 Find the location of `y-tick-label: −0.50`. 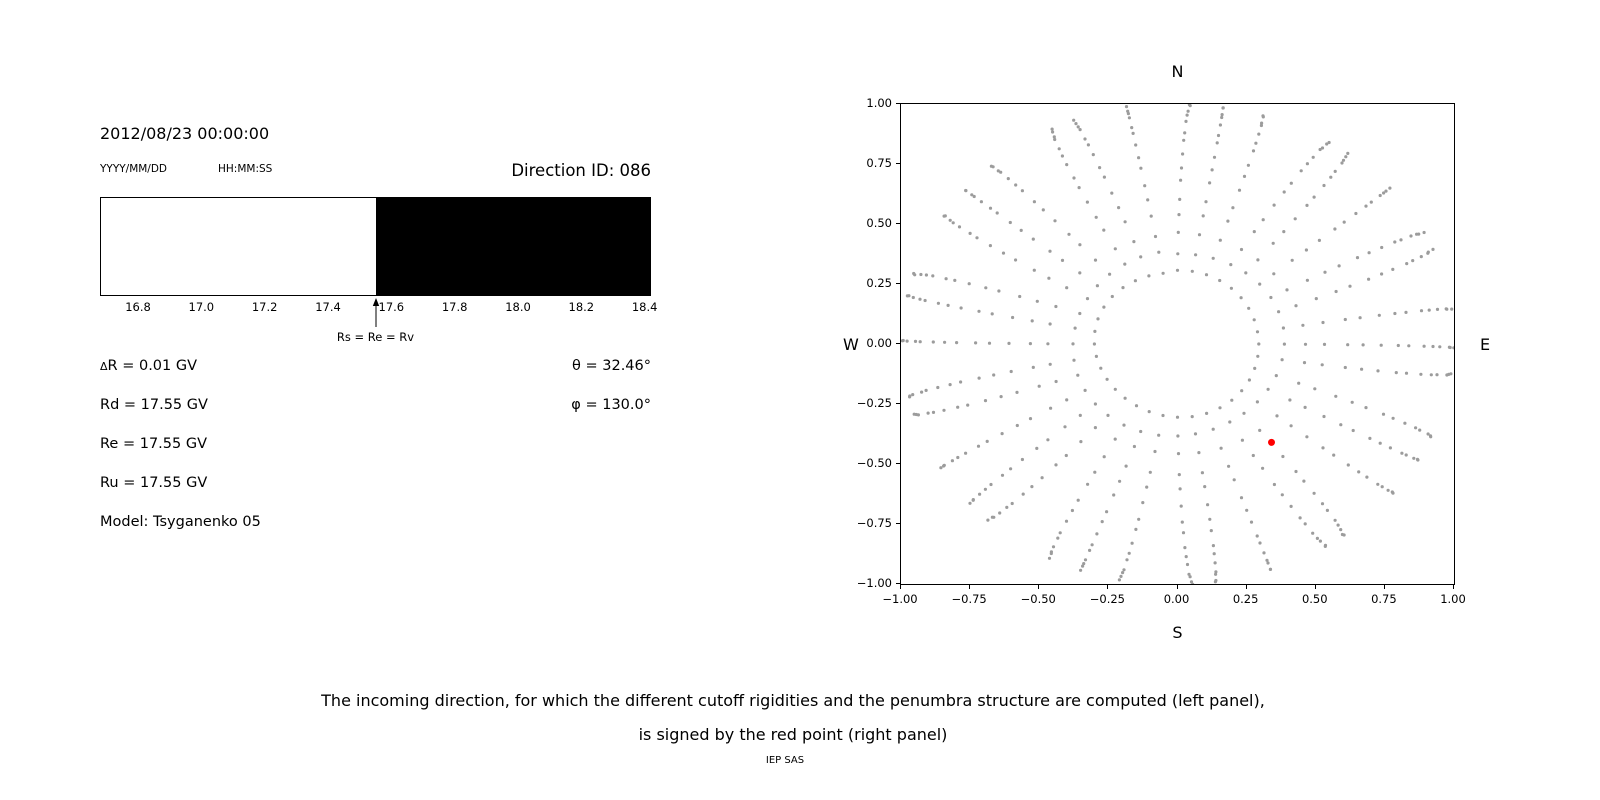

y-tick-label: −0.50 is located at coordinates (874, 463).